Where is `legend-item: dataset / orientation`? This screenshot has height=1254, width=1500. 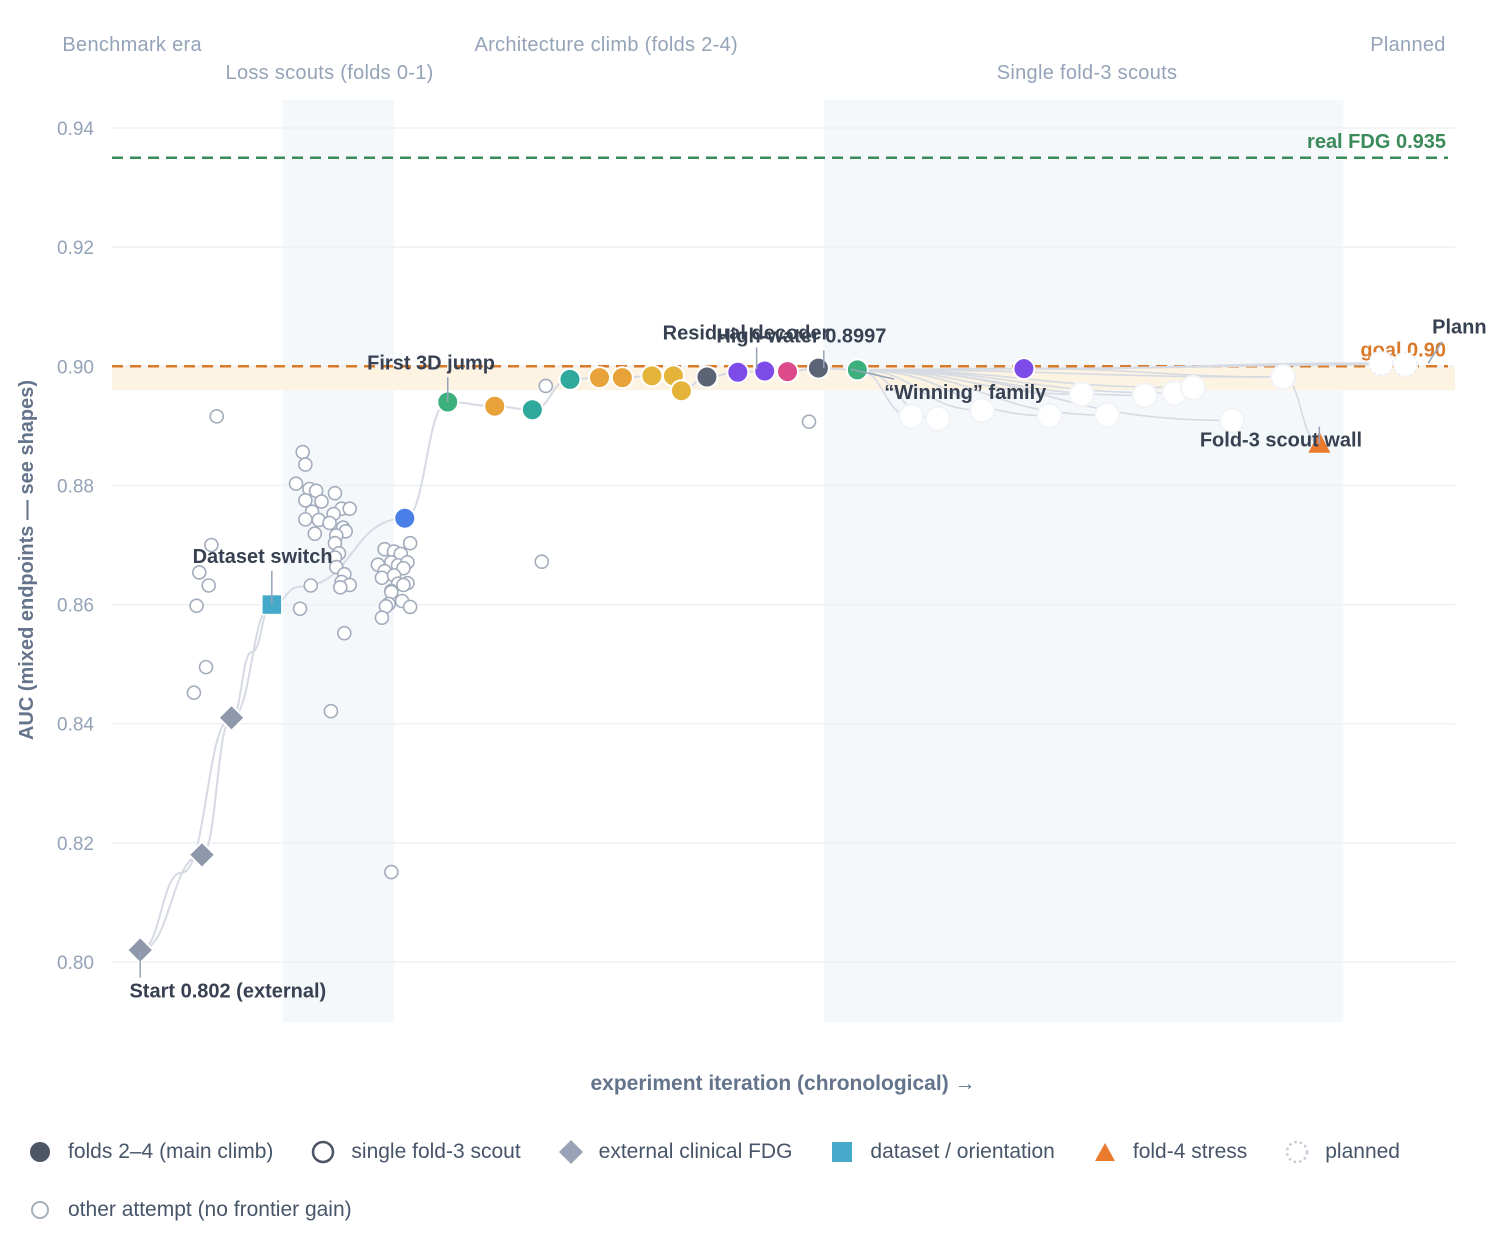 legend-item: dataset / orientation is located at coordinates (942, 1152).